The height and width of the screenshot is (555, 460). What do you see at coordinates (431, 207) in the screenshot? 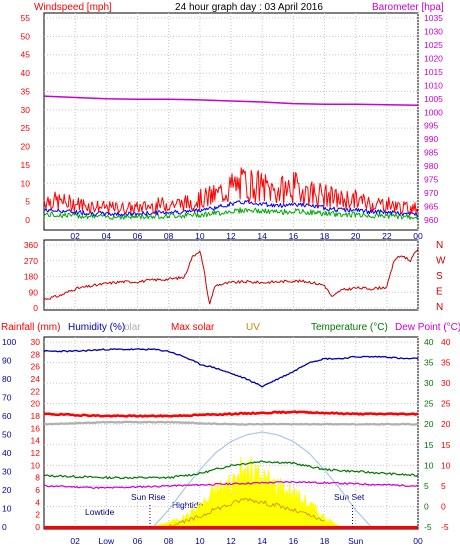
I see `barometer-tick-label: 965` at bounding box center [431, 207].